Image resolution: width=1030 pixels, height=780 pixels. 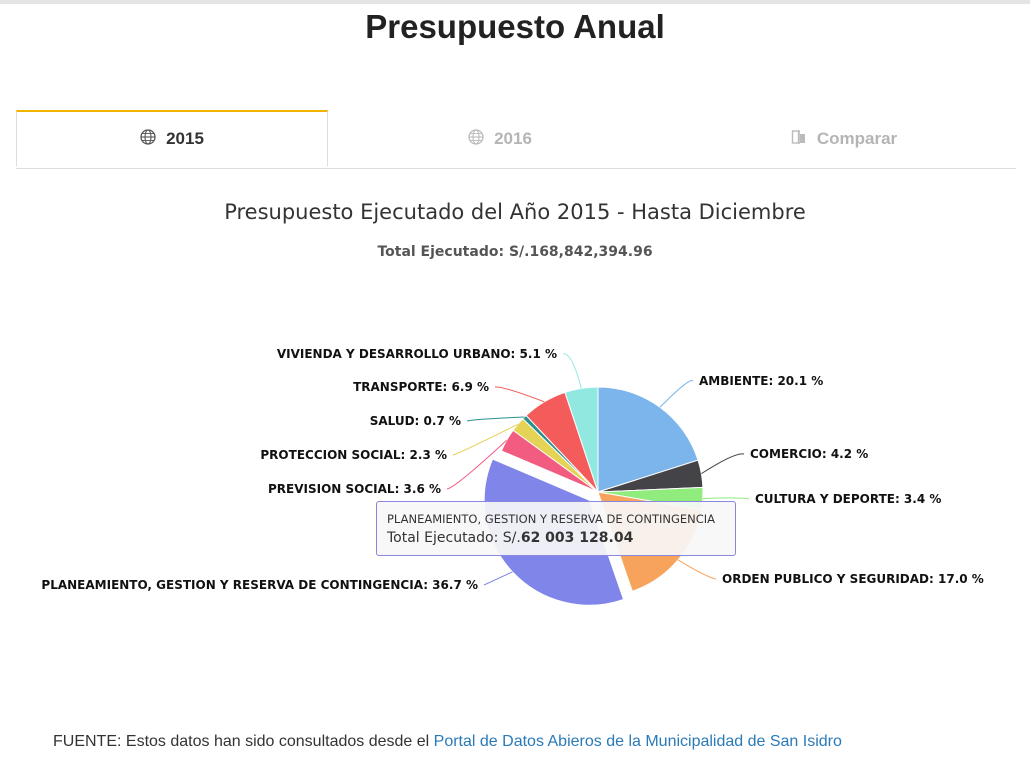 What do you see at coordinates (441, 252) in the screenshot?
I see `total-label: Total Ejecutado:` at bounding box center [441, 252].